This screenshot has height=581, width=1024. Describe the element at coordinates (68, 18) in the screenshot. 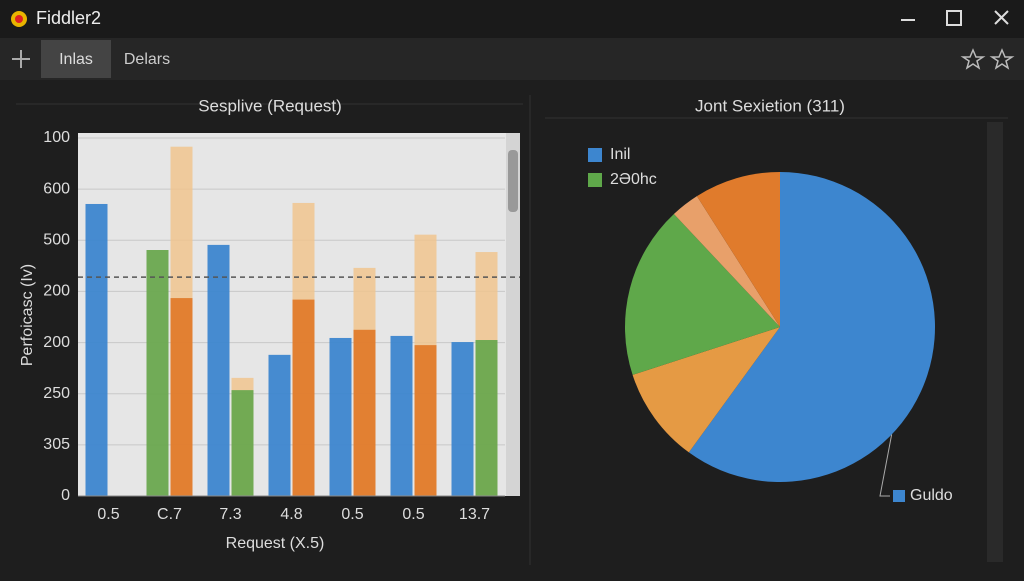

I see `window-title: Fiddler2` at that location.